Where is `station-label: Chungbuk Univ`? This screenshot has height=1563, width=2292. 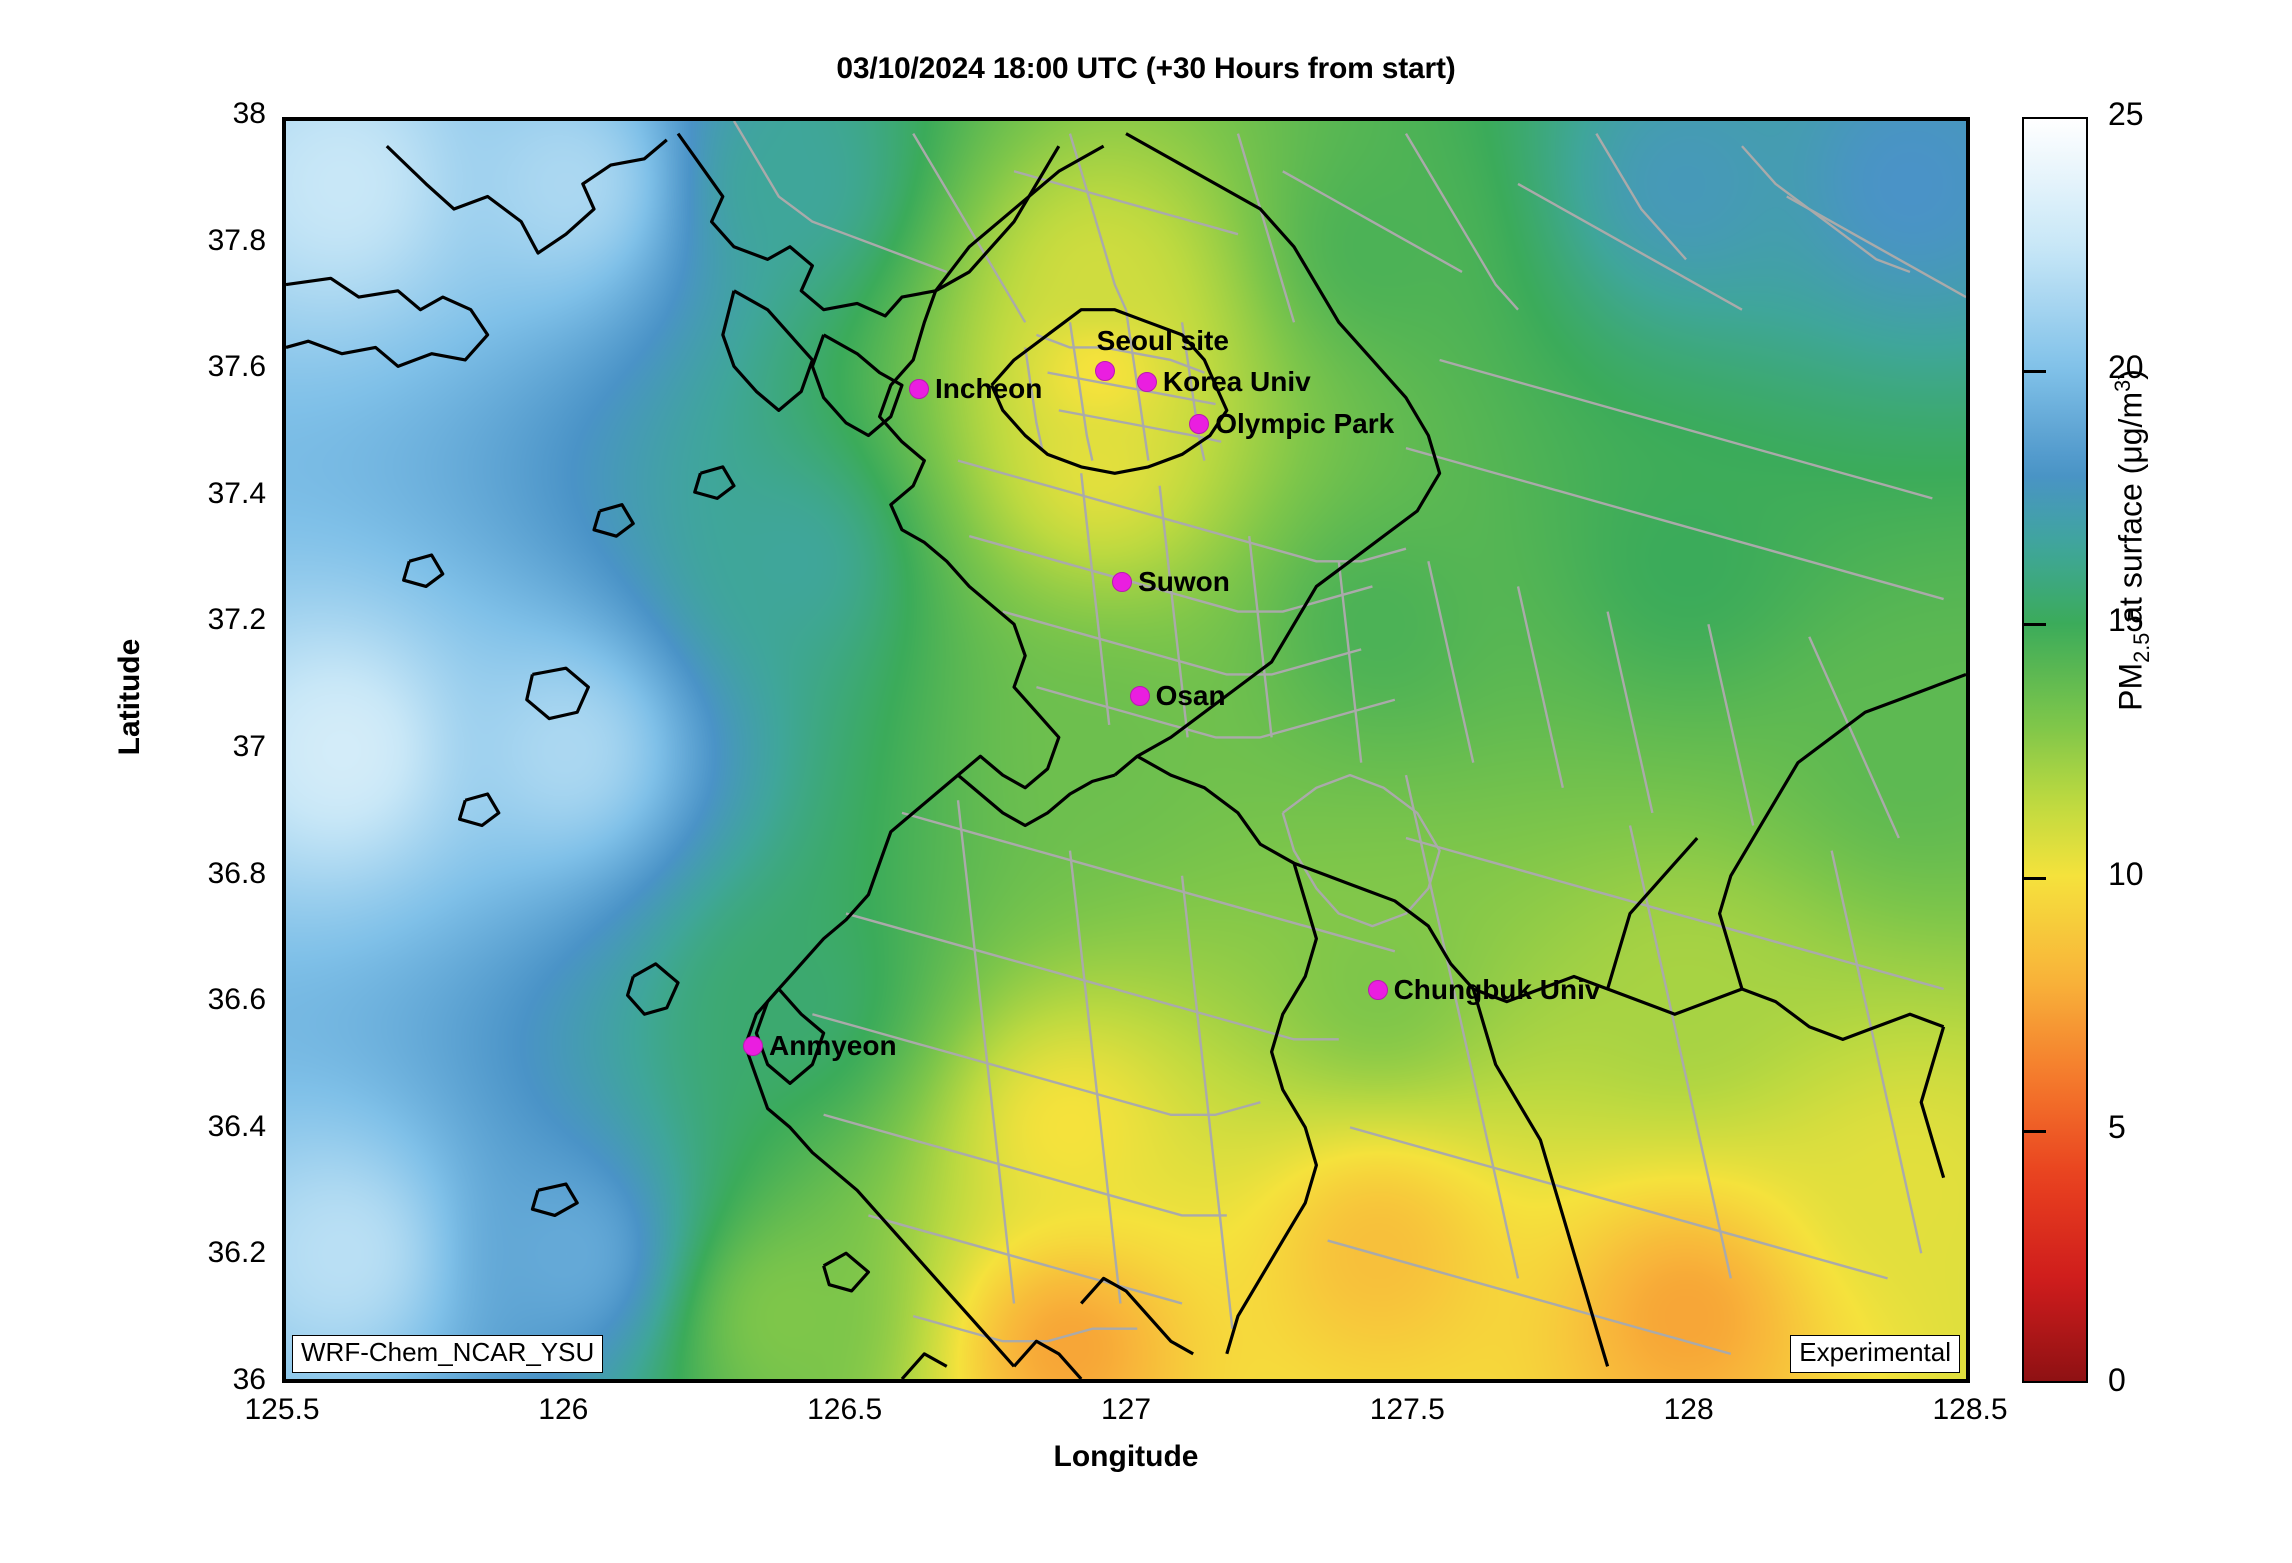
station-label: Chungbuk Univ is located at coordinates (1497, 990).